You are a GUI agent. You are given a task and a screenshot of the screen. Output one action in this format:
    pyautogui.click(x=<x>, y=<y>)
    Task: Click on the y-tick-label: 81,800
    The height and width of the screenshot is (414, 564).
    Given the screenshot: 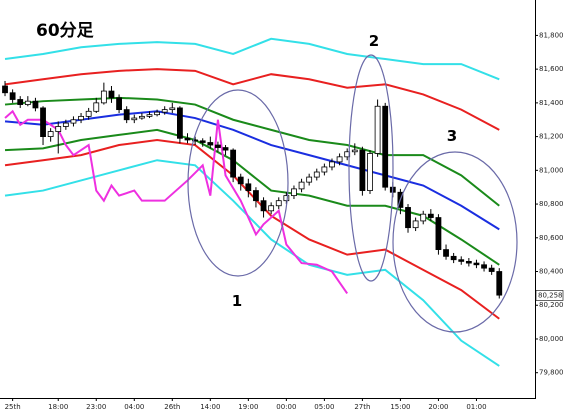 What is the action you would take?
    pyautogui.click(x=551, y=35)
    